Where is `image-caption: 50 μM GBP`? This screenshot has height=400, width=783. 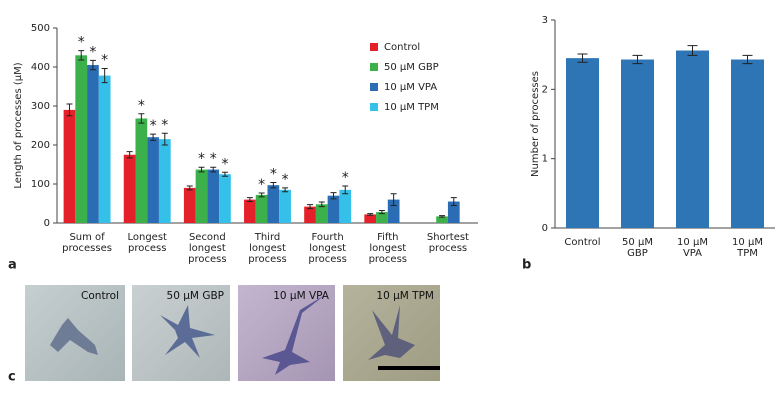 image-caption: 50 μM GBP is located at coordinates (195, 296).